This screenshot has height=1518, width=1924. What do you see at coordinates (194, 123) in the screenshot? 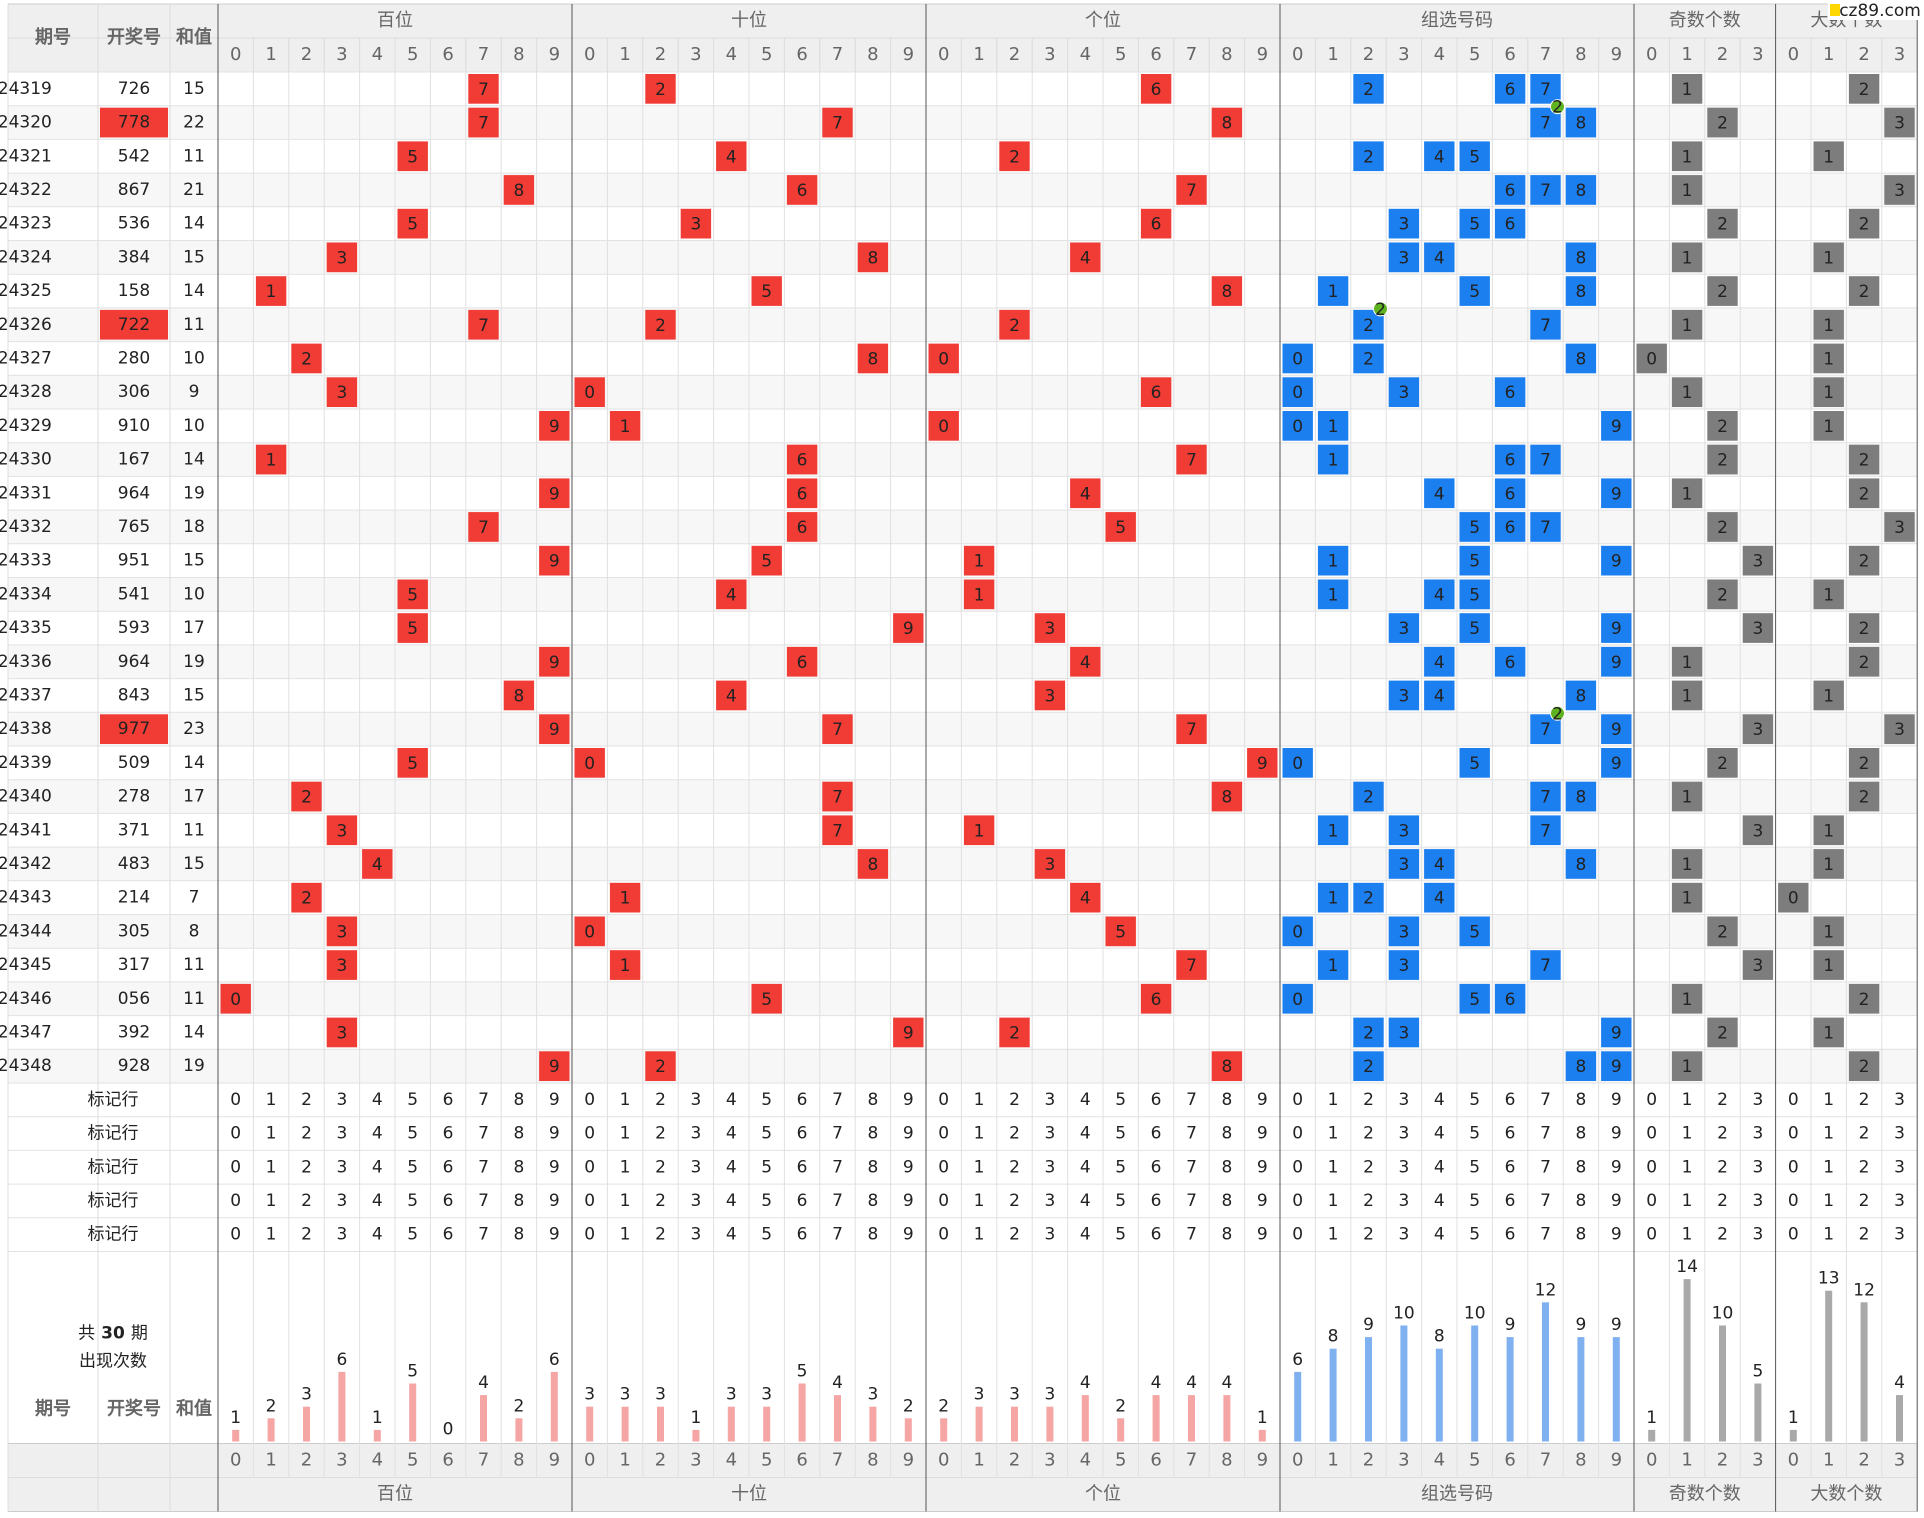
I see `sum: 22` at bounding box center [194, 123].